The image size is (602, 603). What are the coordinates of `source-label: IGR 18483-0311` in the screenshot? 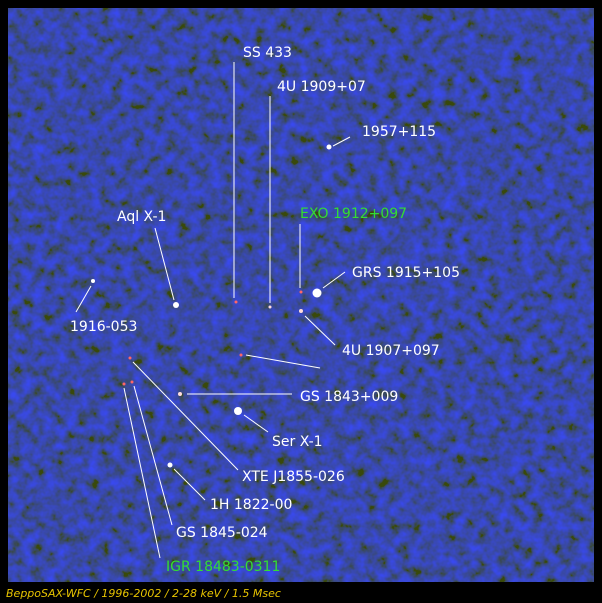 It's located at (223, 567).